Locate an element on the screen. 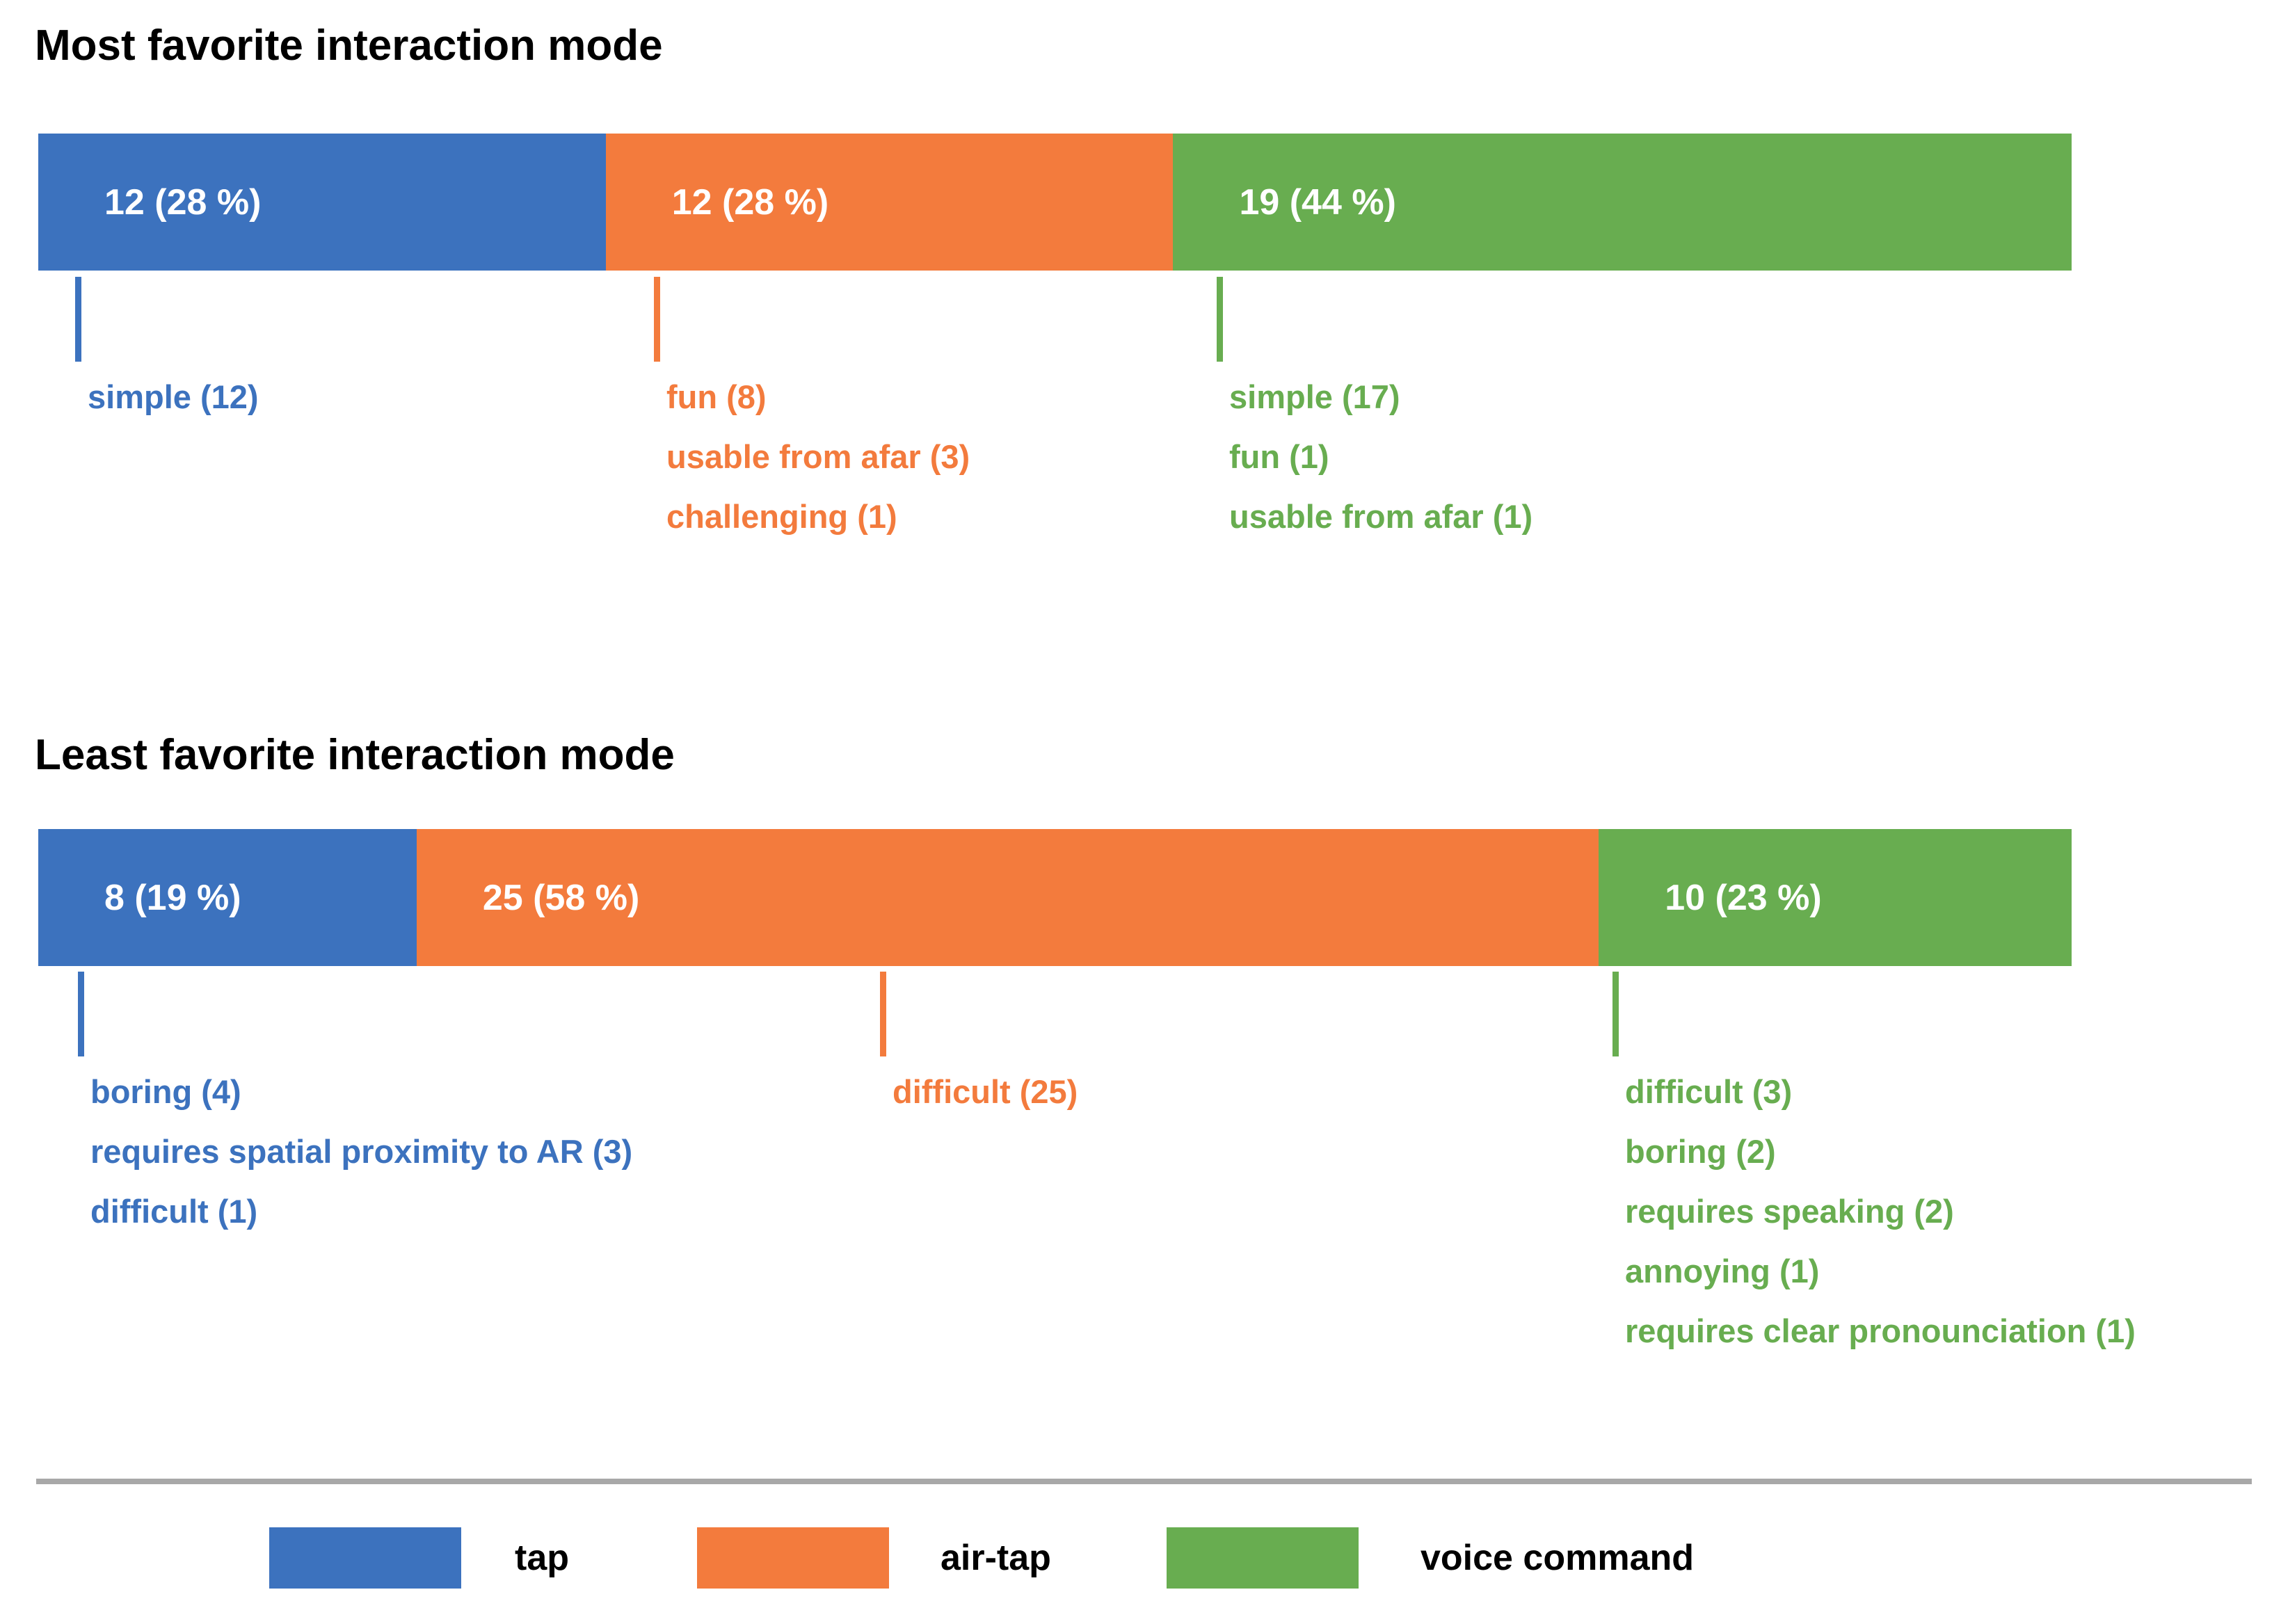 This screenshot has height=1624, width=2281. annotation-line: simple (12) is located at coordinates (173, 397).